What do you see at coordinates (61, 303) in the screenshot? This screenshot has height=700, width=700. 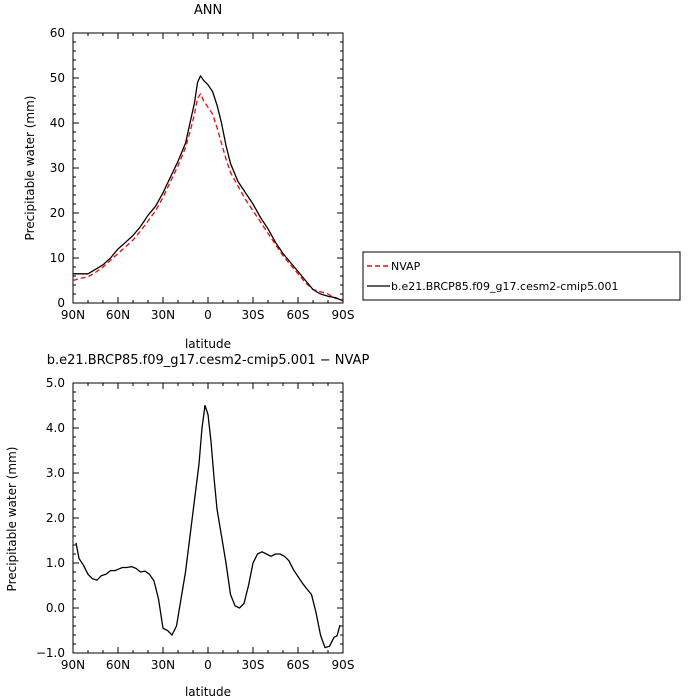 I see `top-y-tick-label: 0` at bounding box center [61, 303].